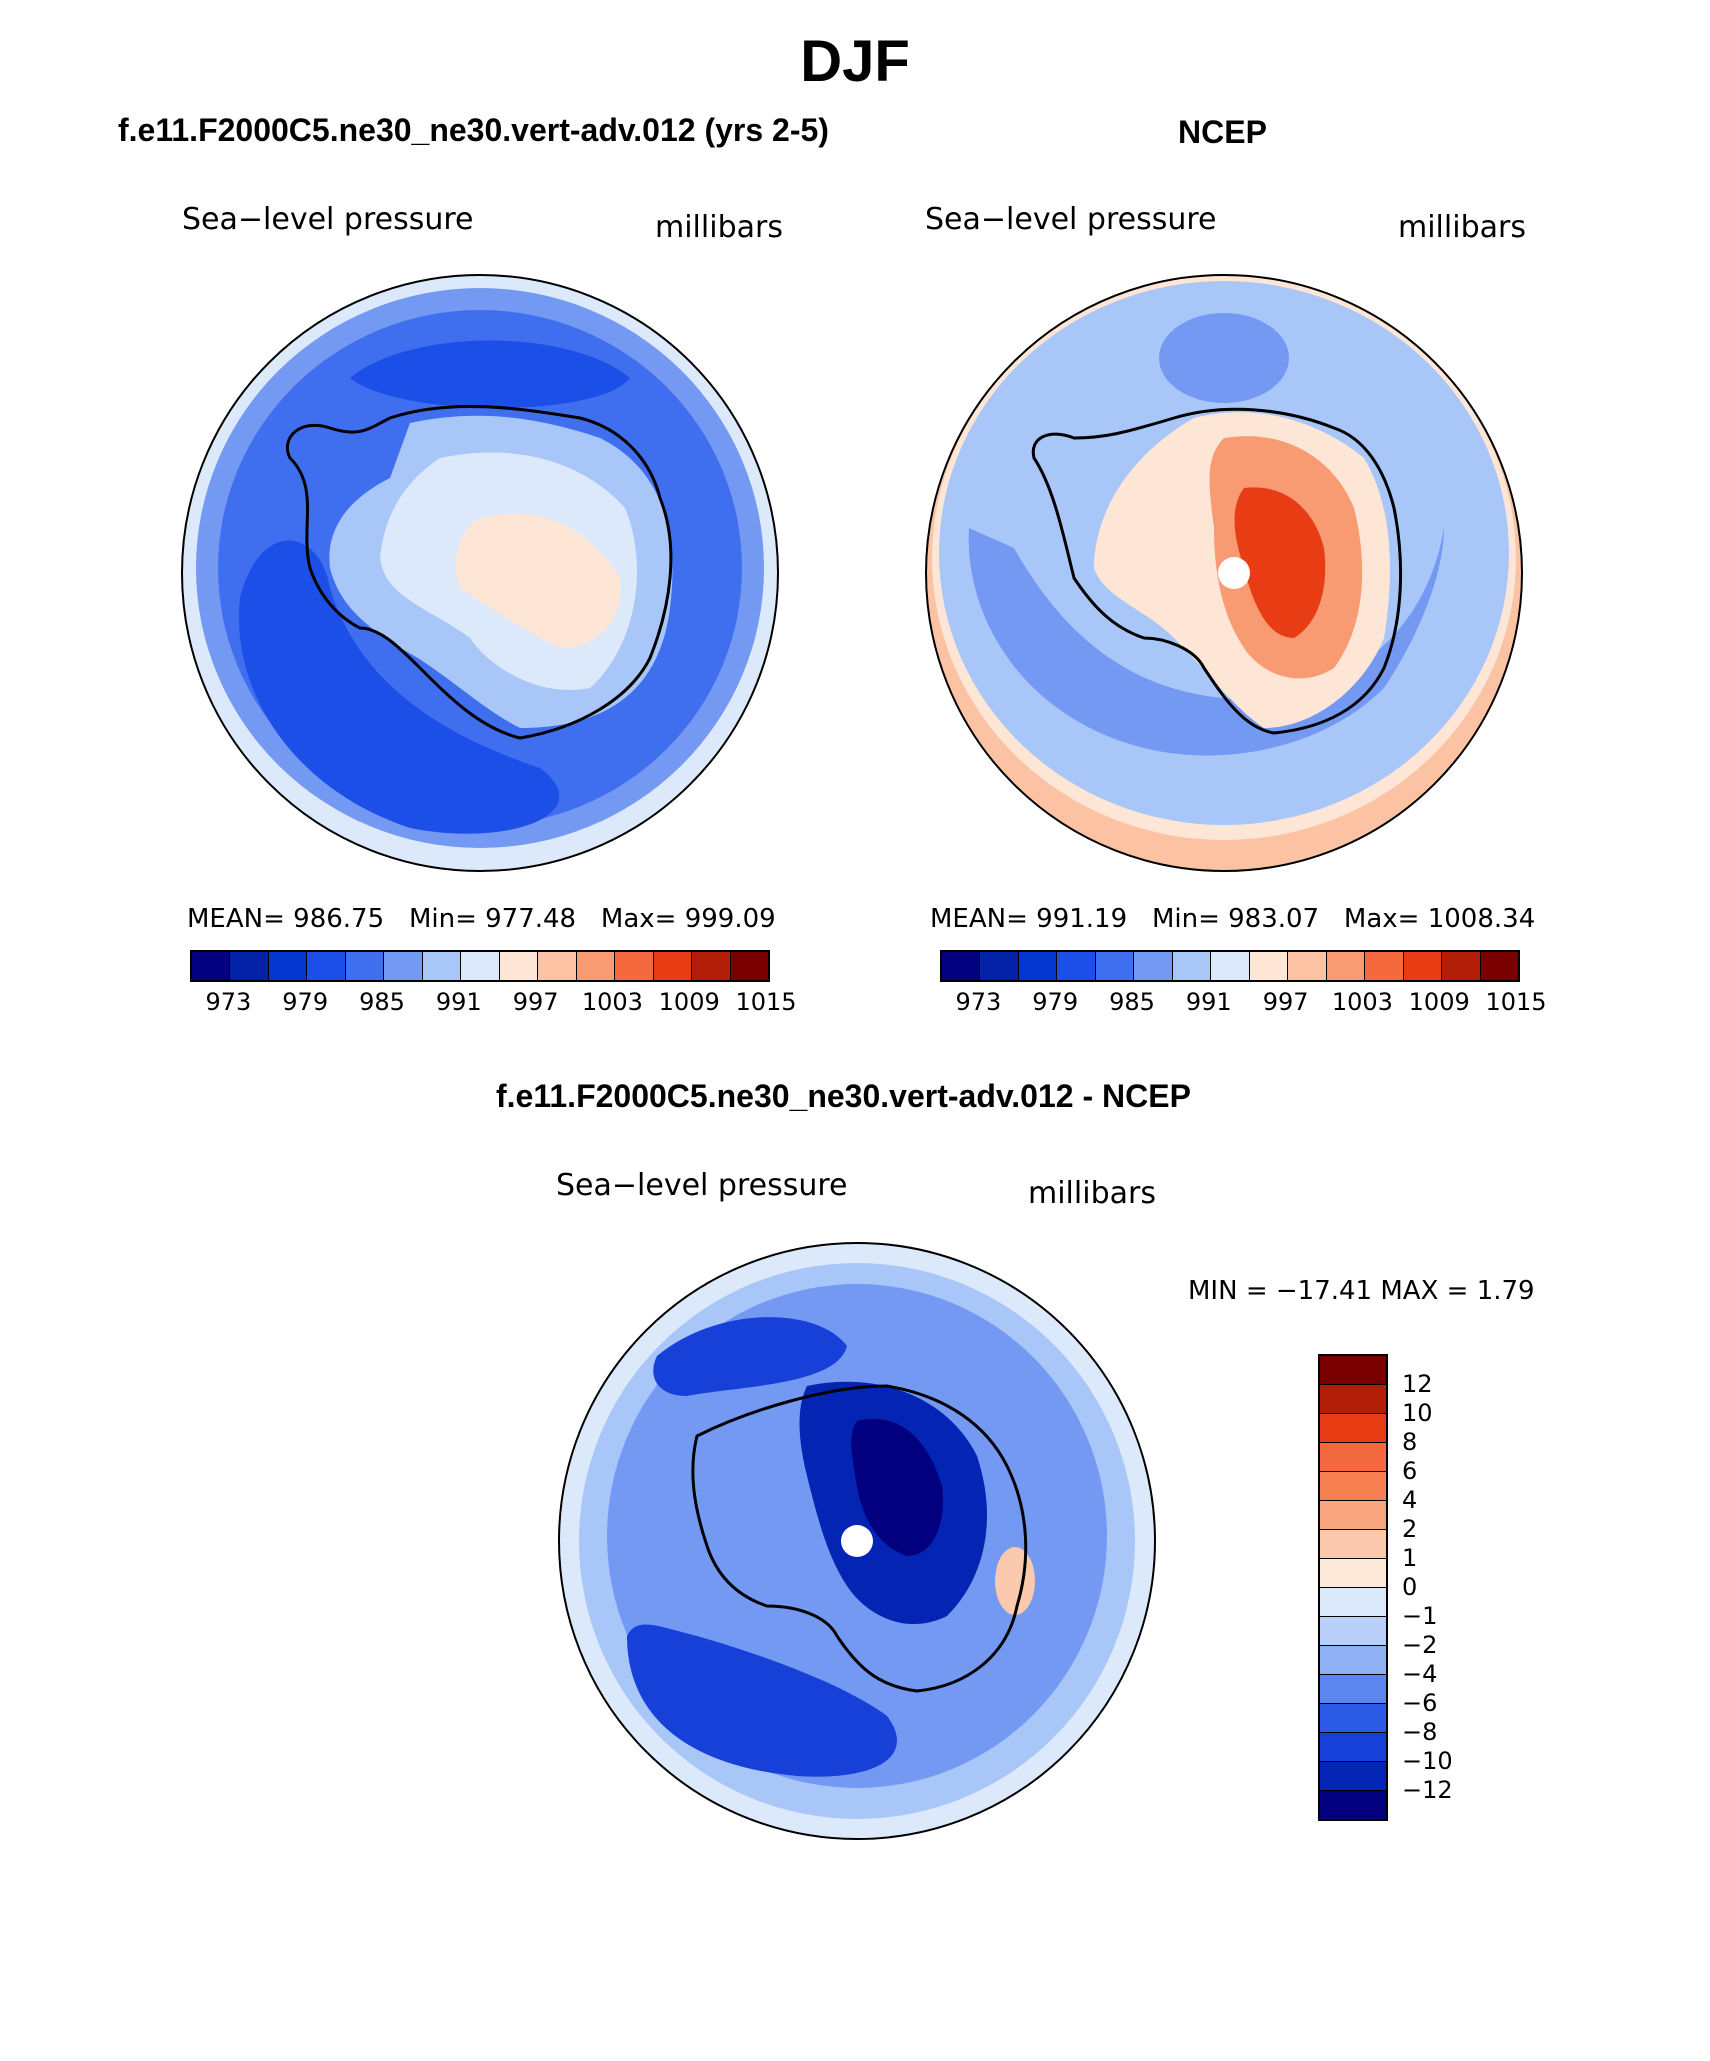 The height and width of the screenshot is (2061, 1710). Describe the element at coordinates (1420, 1674) in the screenshot. I see `colorbar-tick-label: −4` at that location.